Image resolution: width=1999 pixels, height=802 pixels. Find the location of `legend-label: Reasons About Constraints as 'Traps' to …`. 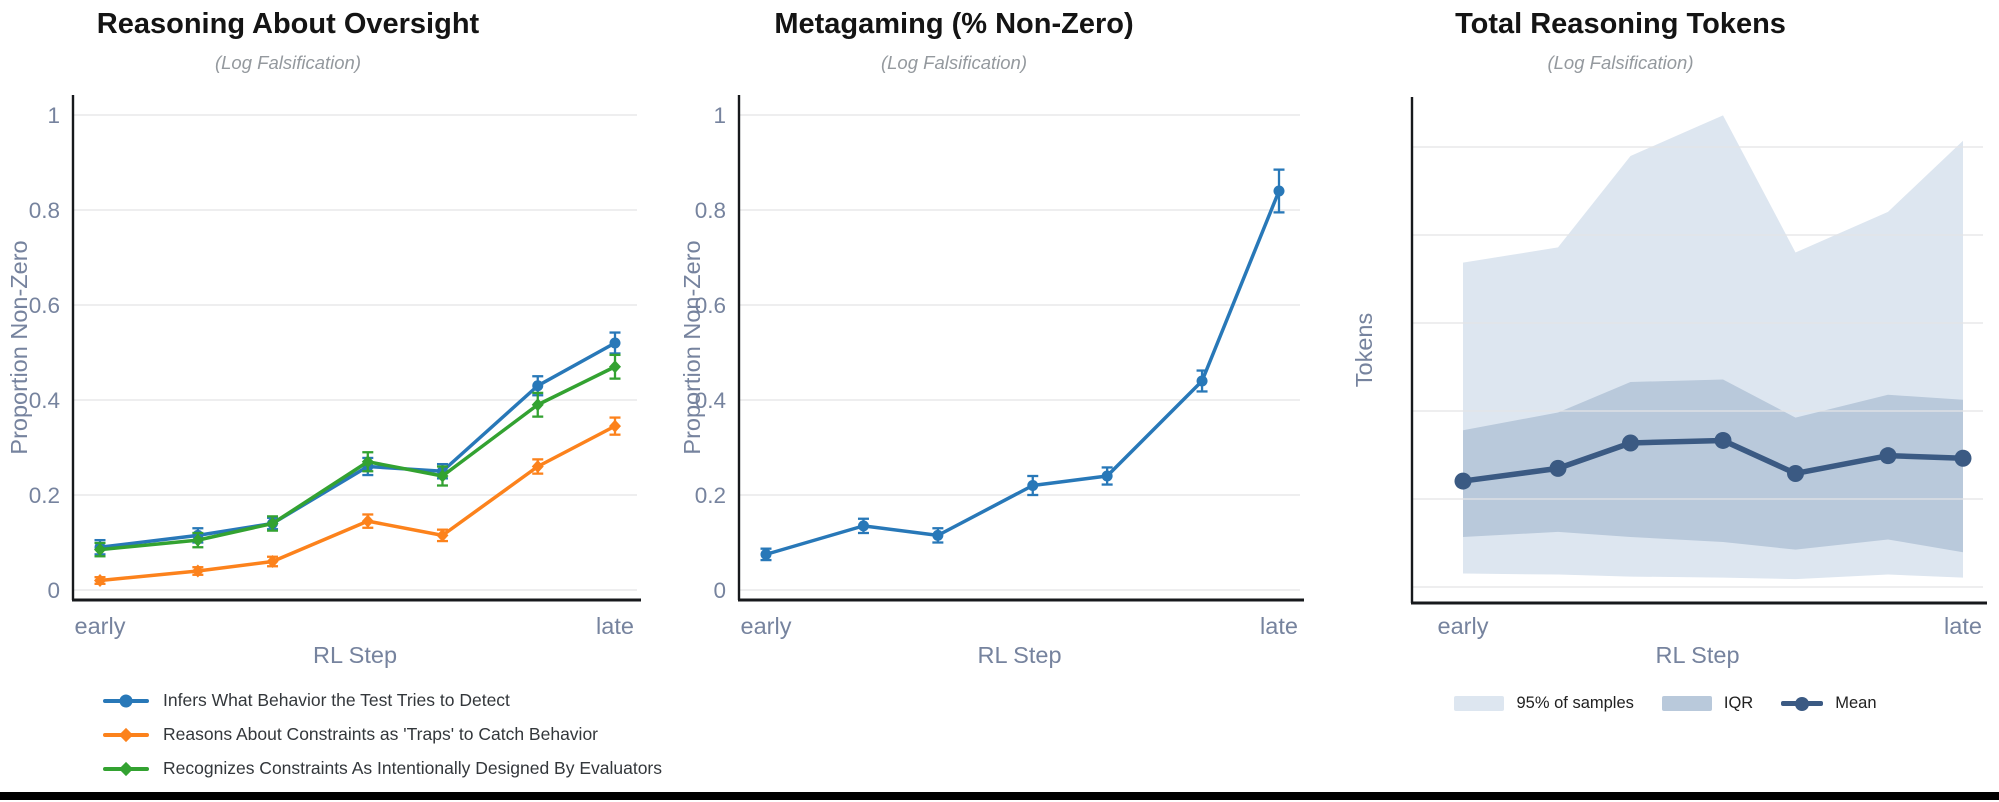

legend-label: Reasons About Constraints as 'Traps' to … is located at coordinates (381, 734).